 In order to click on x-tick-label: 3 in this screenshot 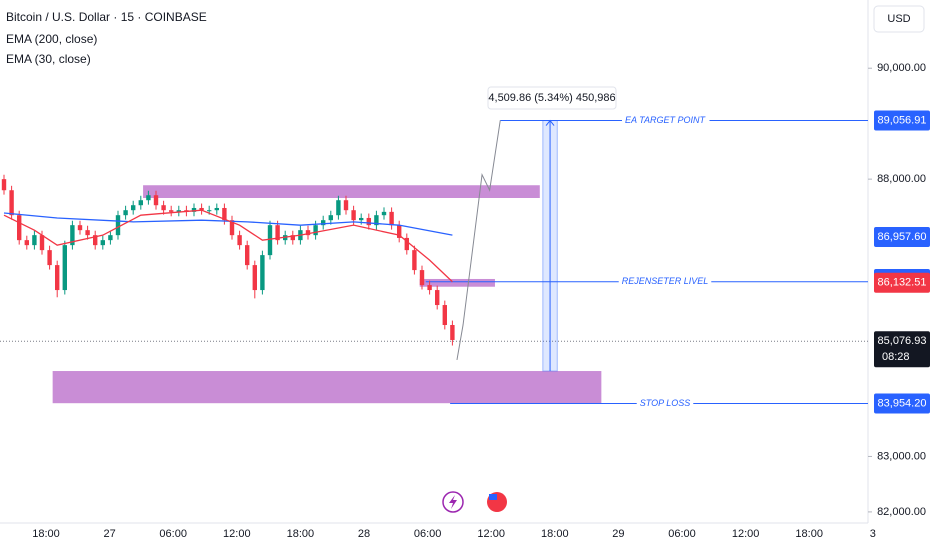, I will do `click(873, 534)`.